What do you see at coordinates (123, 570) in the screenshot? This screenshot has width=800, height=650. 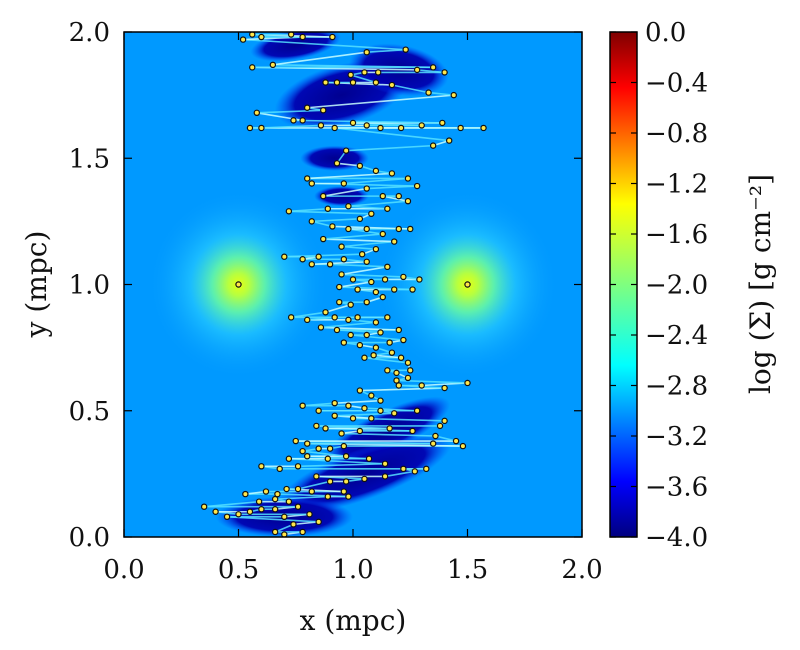 I see `x-tick-label: 0.0` at bounding box center [123, 570].